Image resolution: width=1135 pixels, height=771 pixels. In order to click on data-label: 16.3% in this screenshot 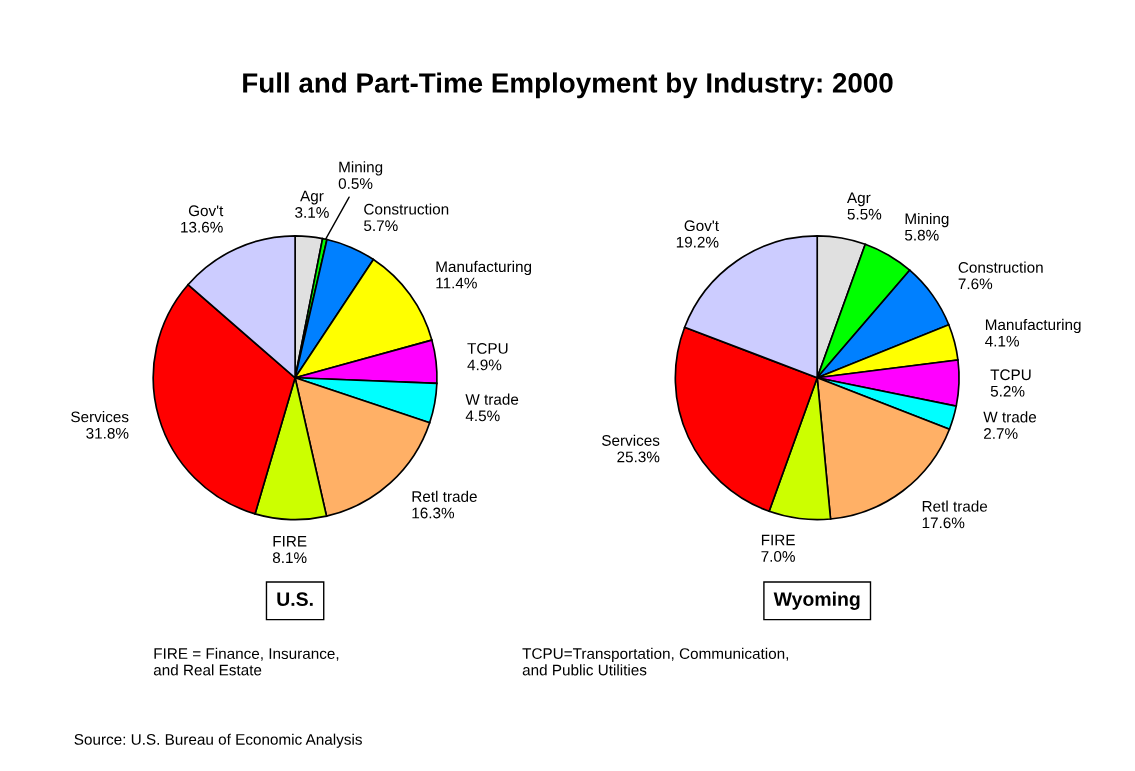, I will do `click(433, 513)`.